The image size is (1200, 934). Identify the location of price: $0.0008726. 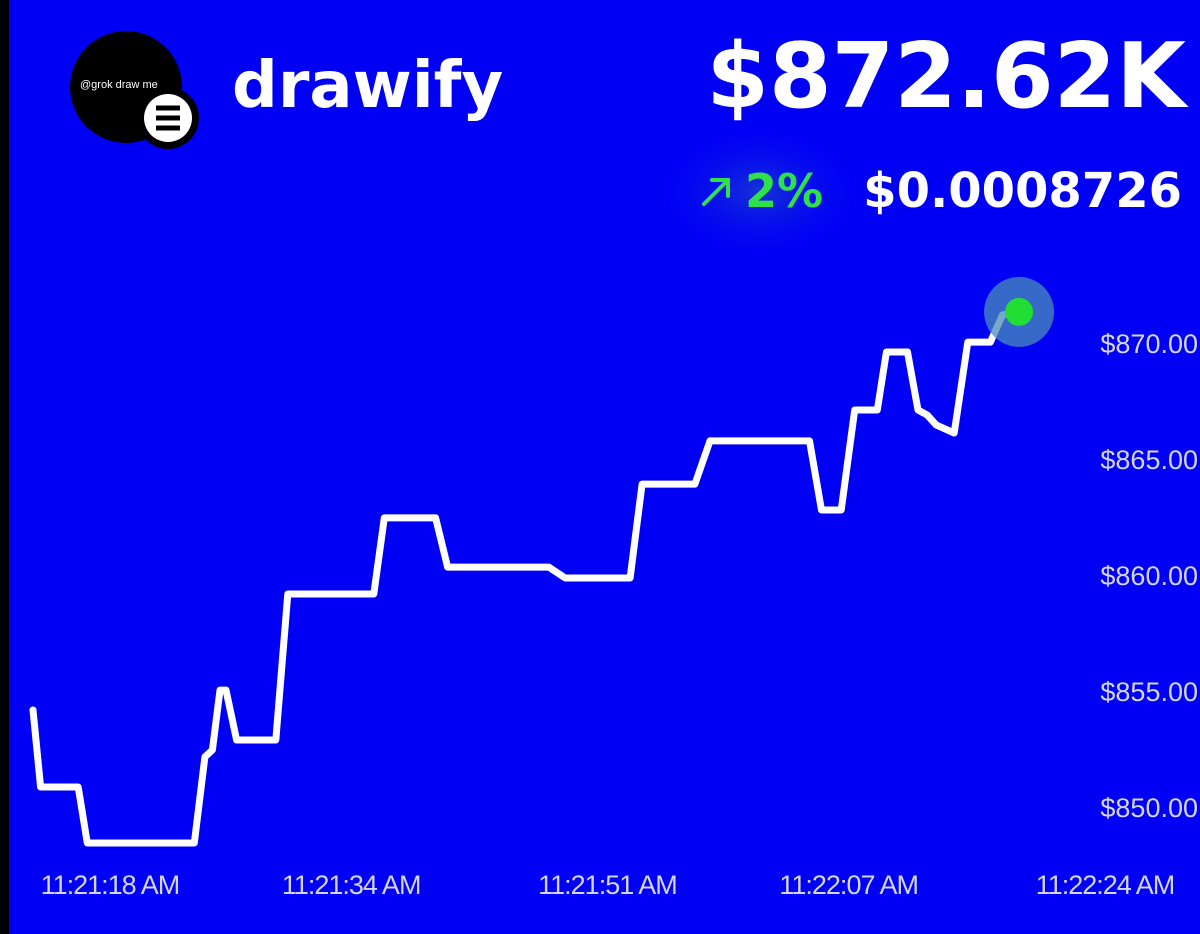
(1022, 191).